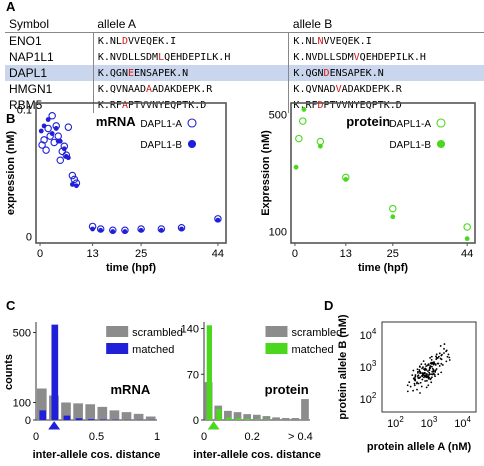  I want to click on peptide-allele-b: K.QGNDENSAPEK.N, so click(386, 73).